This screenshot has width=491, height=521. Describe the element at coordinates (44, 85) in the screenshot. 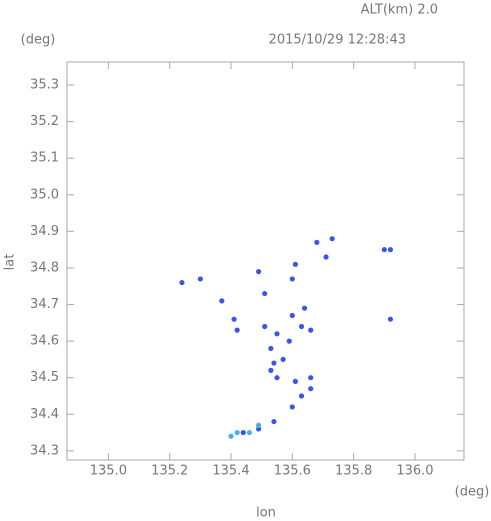

I see `y-tick-label: 35.3` at that location.